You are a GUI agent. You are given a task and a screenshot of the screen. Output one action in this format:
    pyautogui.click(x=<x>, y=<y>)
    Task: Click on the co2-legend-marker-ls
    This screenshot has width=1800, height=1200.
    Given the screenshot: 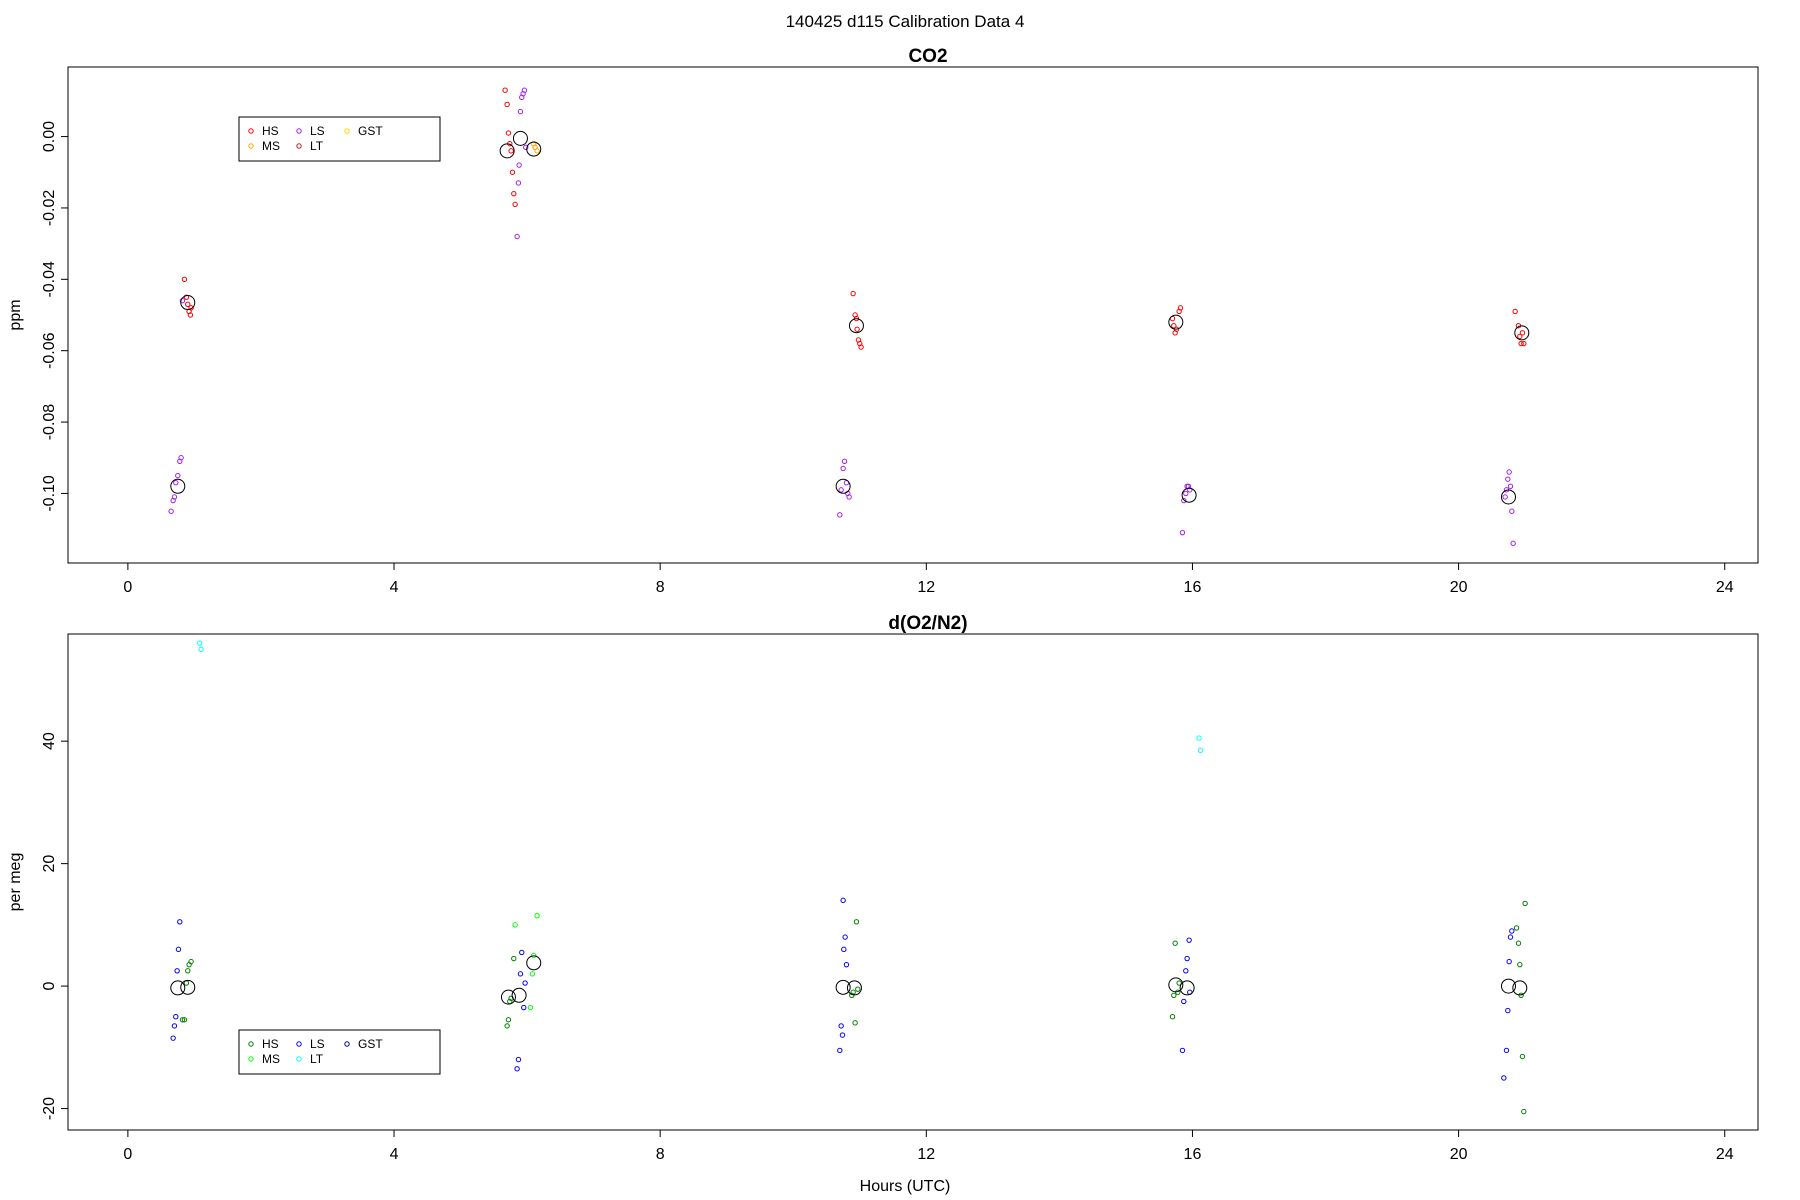 What is the action you would take?
    pyautogui.click(x=299, y=131)
    